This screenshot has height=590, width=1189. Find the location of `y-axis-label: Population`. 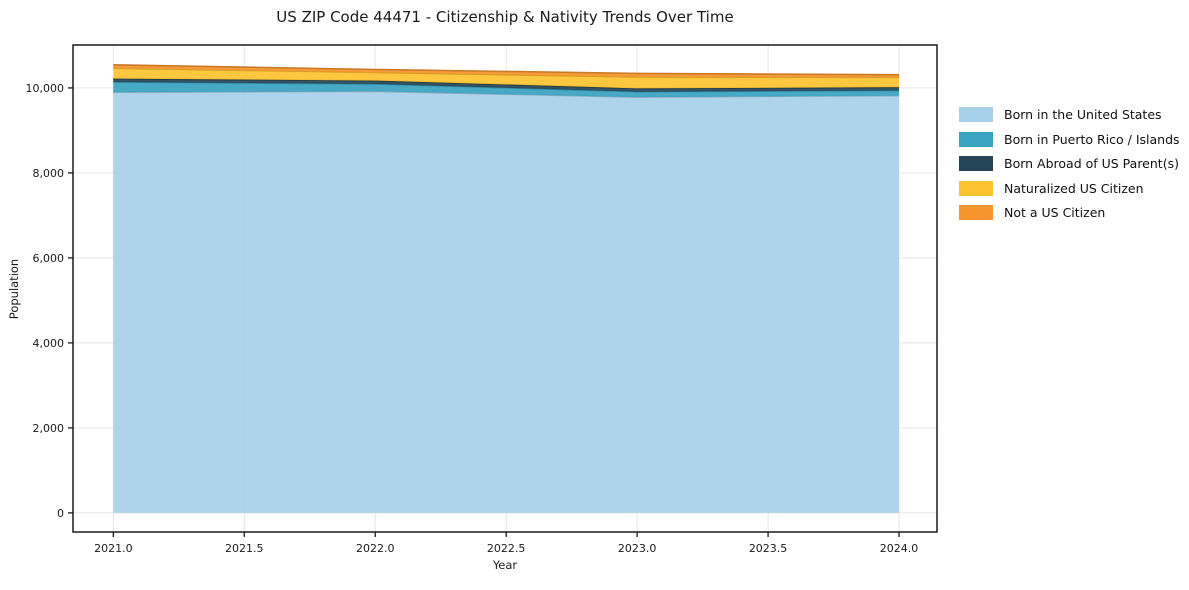

y-axis-label: Population is located at coordinates (14, 289).